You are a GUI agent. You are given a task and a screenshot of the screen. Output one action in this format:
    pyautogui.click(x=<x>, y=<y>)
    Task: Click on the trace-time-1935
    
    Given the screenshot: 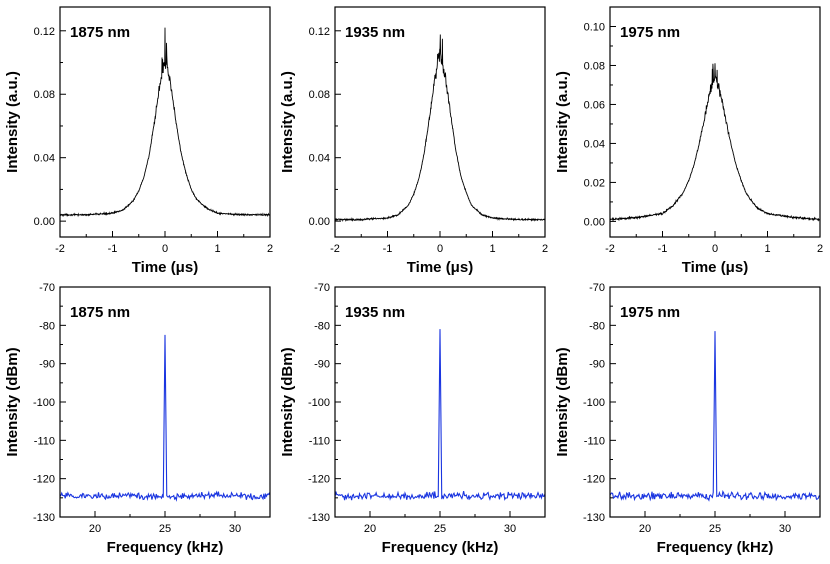 What is the action you would take?
    pyautogui.click(x=440, y=128)
    